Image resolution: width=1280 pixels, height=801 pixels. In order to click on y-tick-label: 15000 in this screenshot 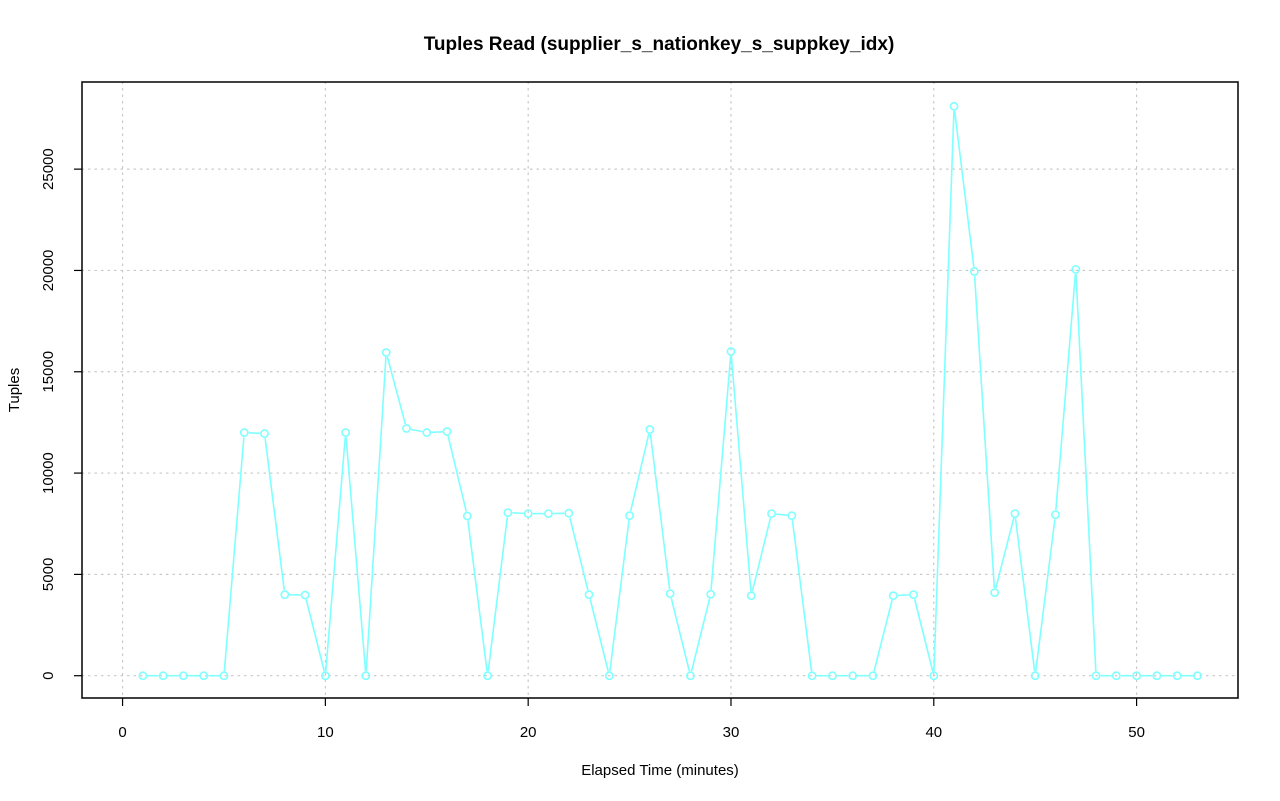, I will do `click(48, 372)`.